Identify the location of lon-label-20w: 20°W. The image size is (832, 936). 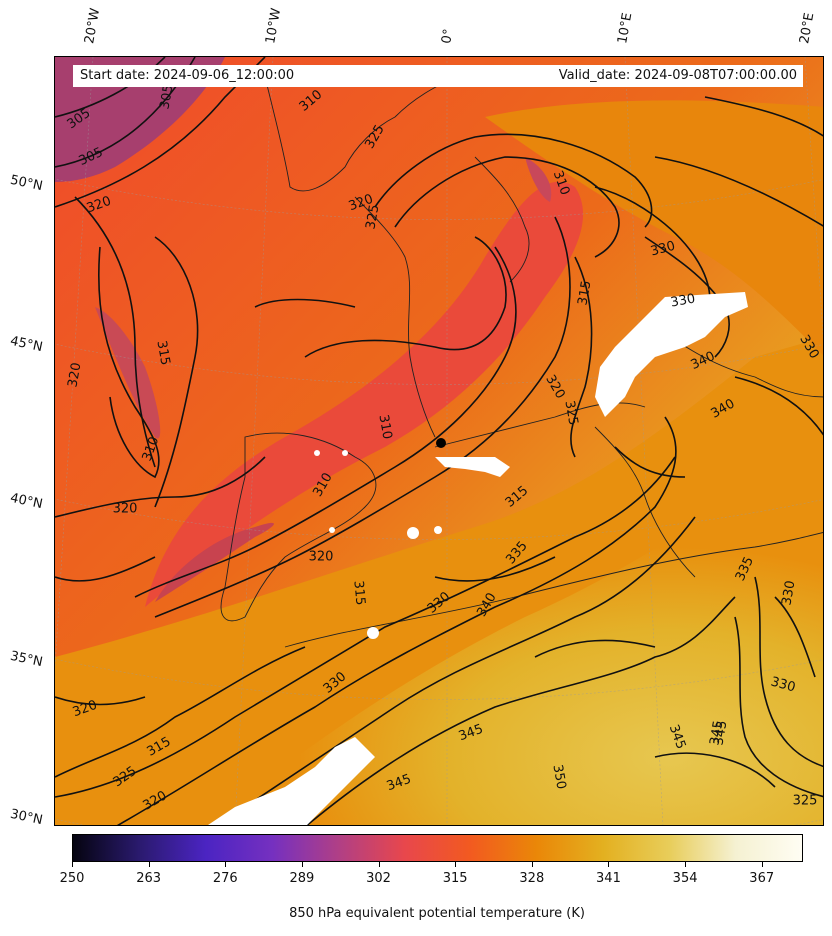
(93, 26).